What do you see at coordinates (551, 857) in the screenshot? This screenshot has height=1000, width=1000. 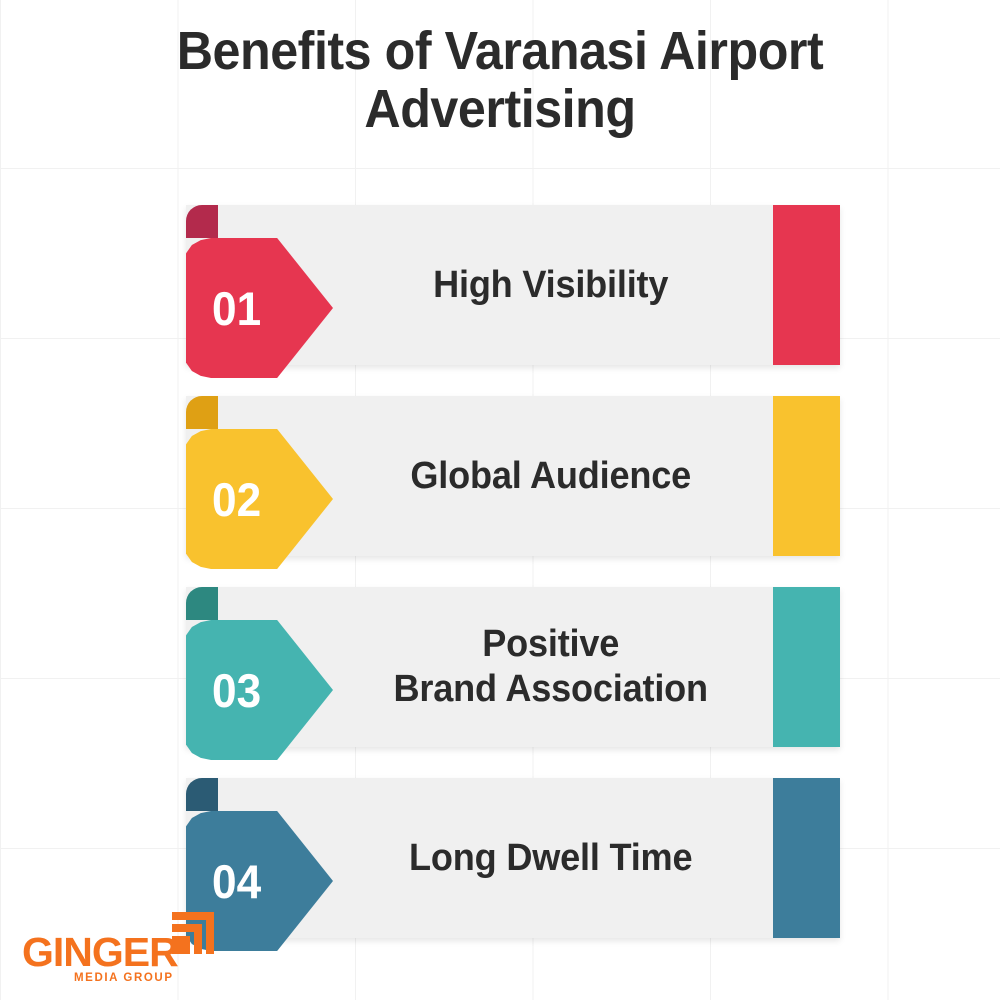 I see `card-label: Long Dwell Time` at bounding box center [551, 857].